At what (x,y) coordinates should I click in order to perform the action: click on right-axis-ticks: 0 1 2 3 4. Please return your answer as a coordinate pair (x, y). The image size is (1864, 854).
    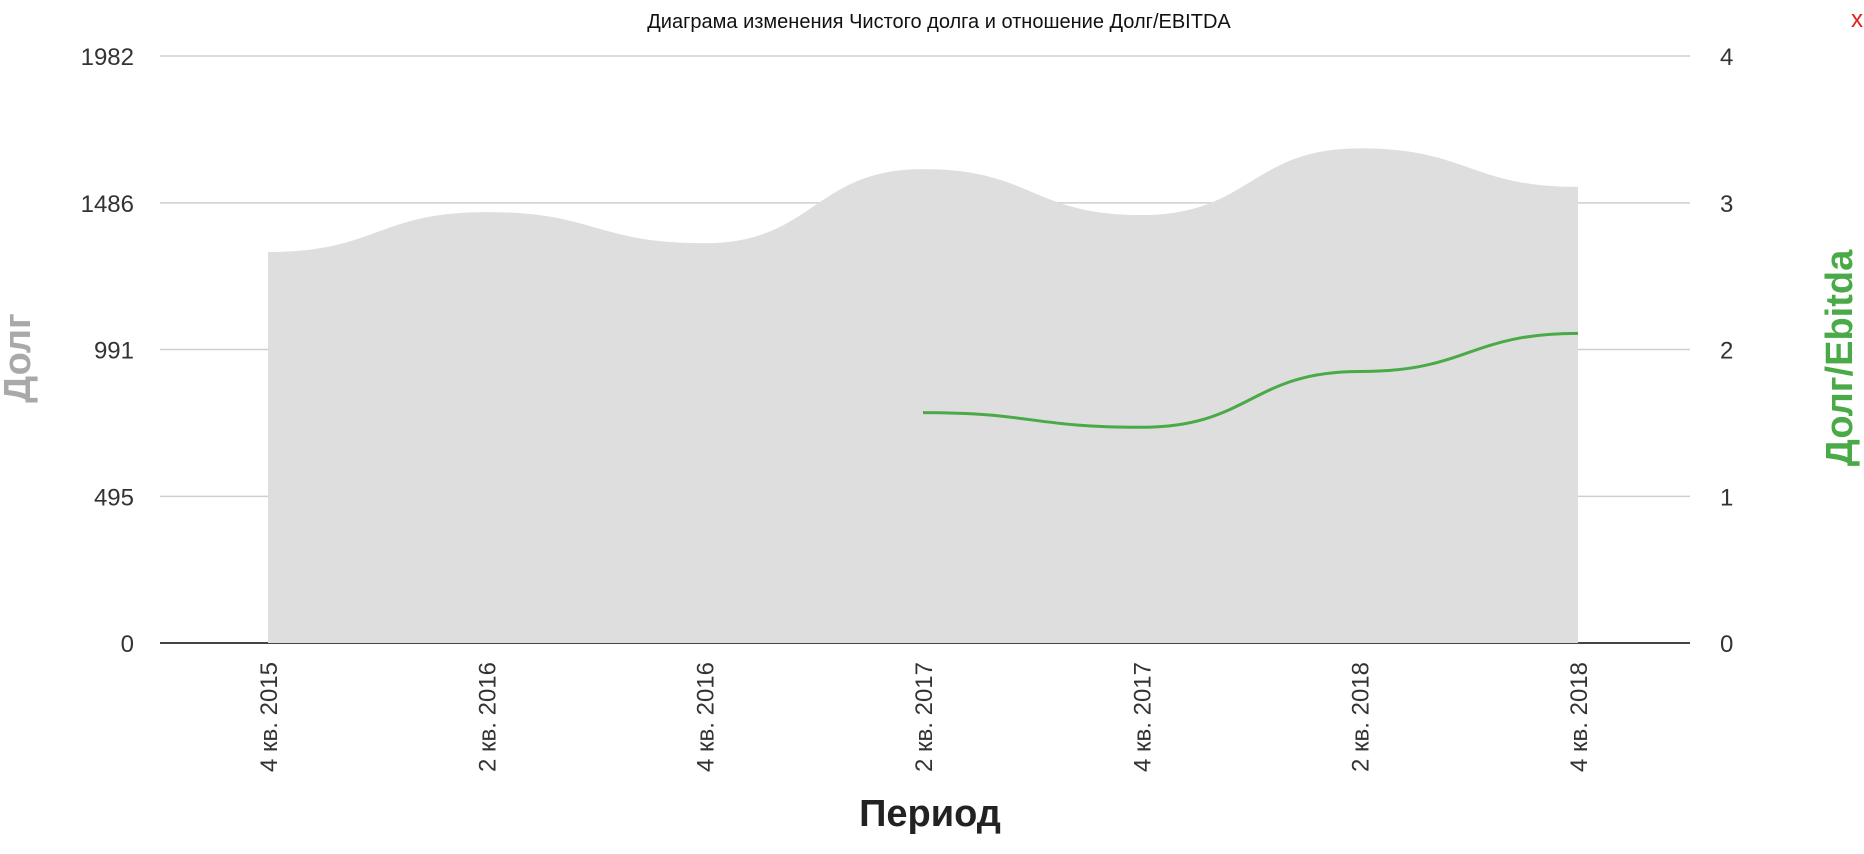
    Looking at the image, I should click on (1726, 351).